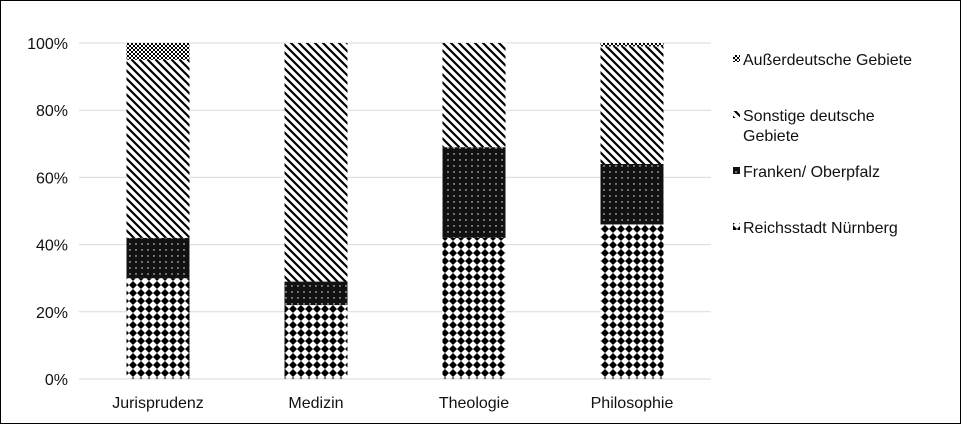 The width and height of the screenshot is (961, 425). I want to click on legend-label: Außerdeutsche Gebiete, so click(827, 60).